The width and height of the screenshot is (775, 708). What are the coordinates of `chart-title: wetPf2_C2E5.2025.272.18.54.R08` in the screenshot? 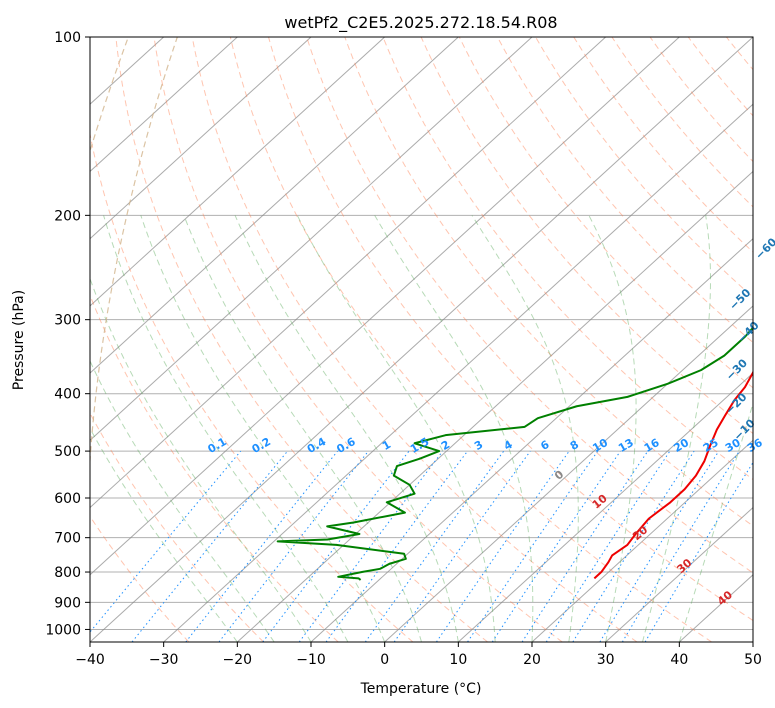 It's located at (420, 23).